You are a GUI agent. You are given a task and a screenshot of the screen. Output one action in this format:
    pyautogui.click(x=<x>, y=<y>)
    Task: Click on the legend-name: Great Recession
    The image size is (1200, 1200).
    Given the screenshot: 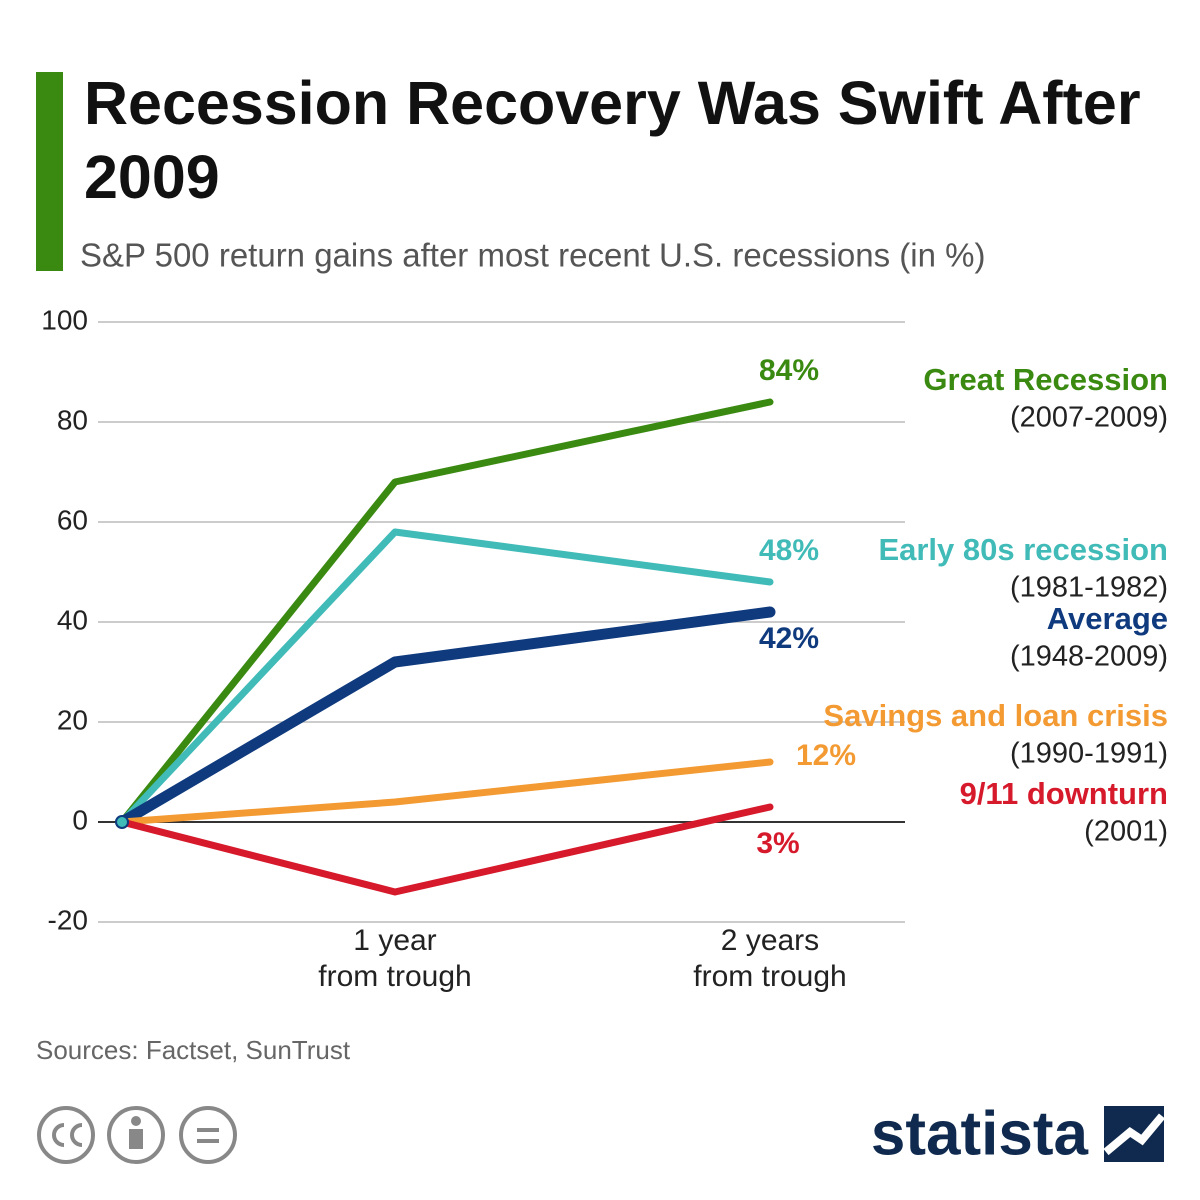 What is the action you would take?
    pyautogui.click(x=1045, y=379)
    